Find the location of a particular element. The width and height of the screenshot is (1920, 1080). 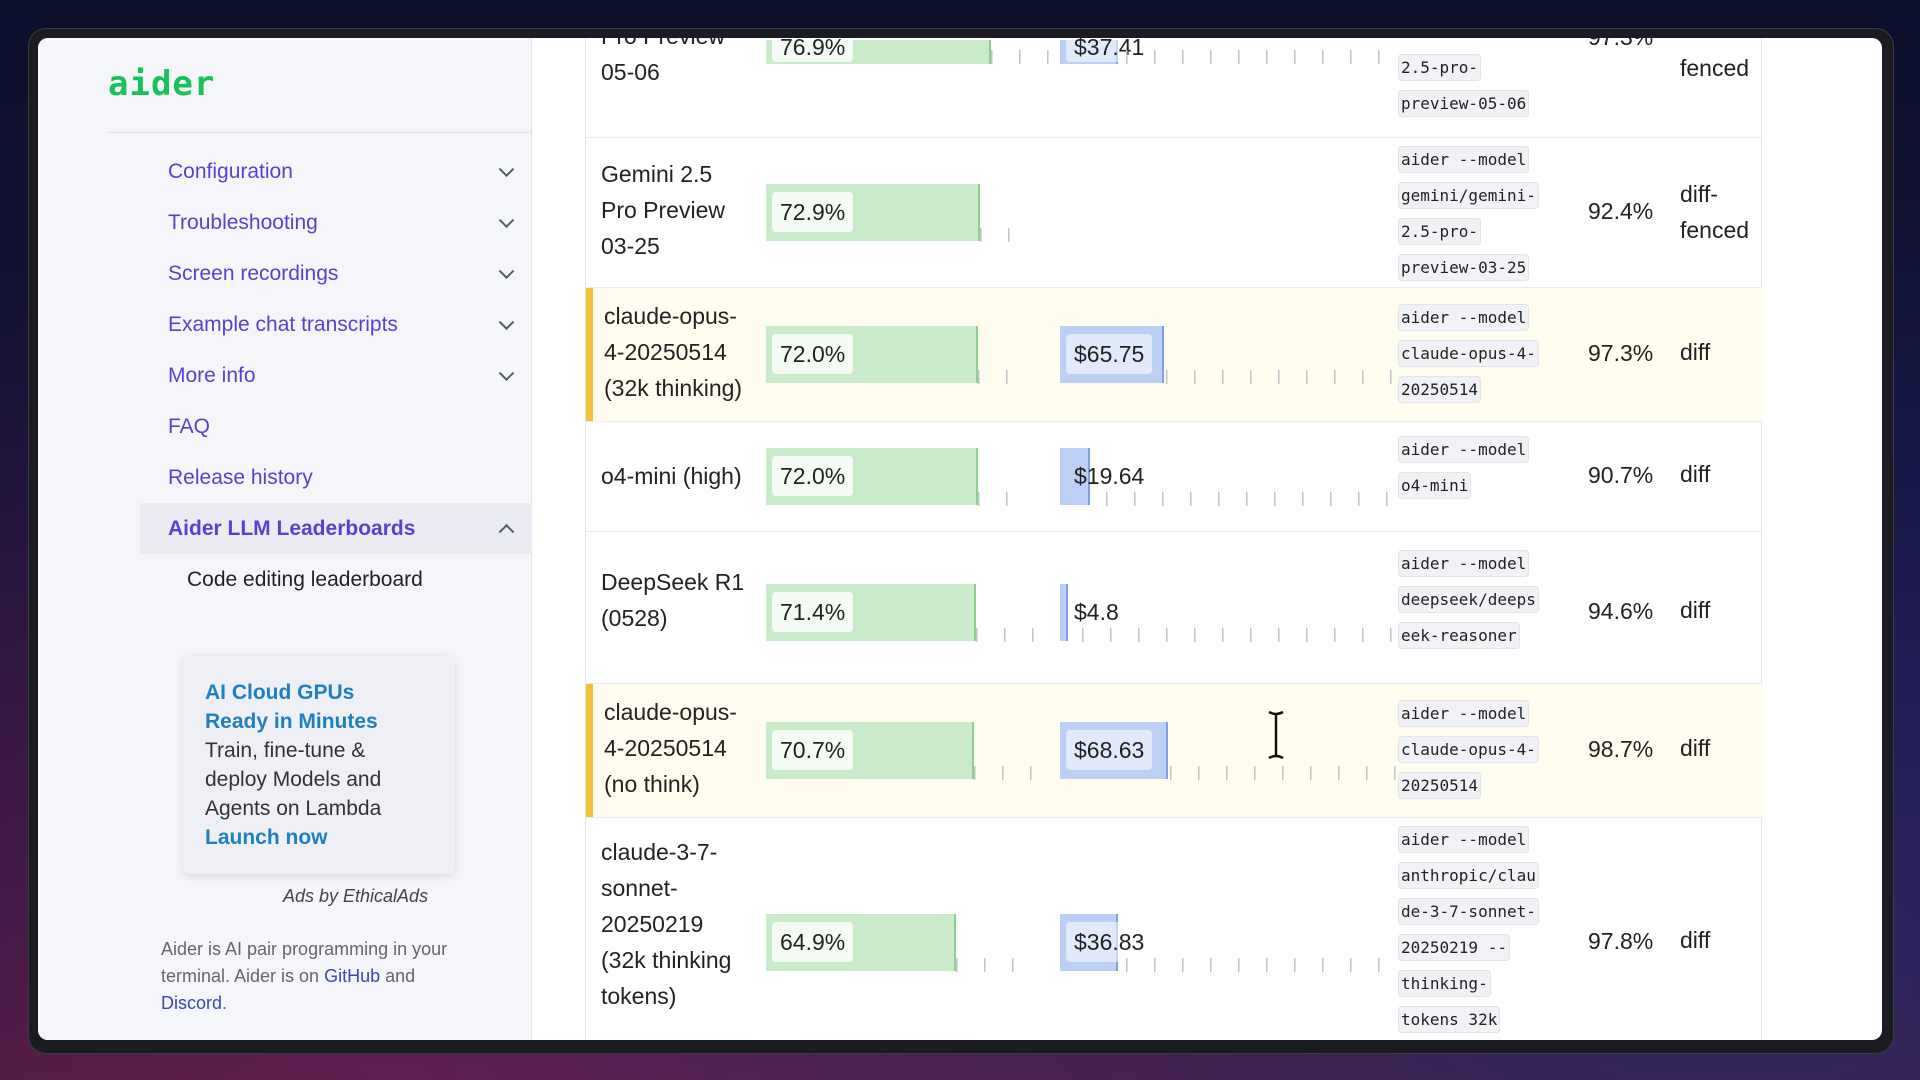

ad-title: AI Cloud GPUs is located at coordinates (280, 692).